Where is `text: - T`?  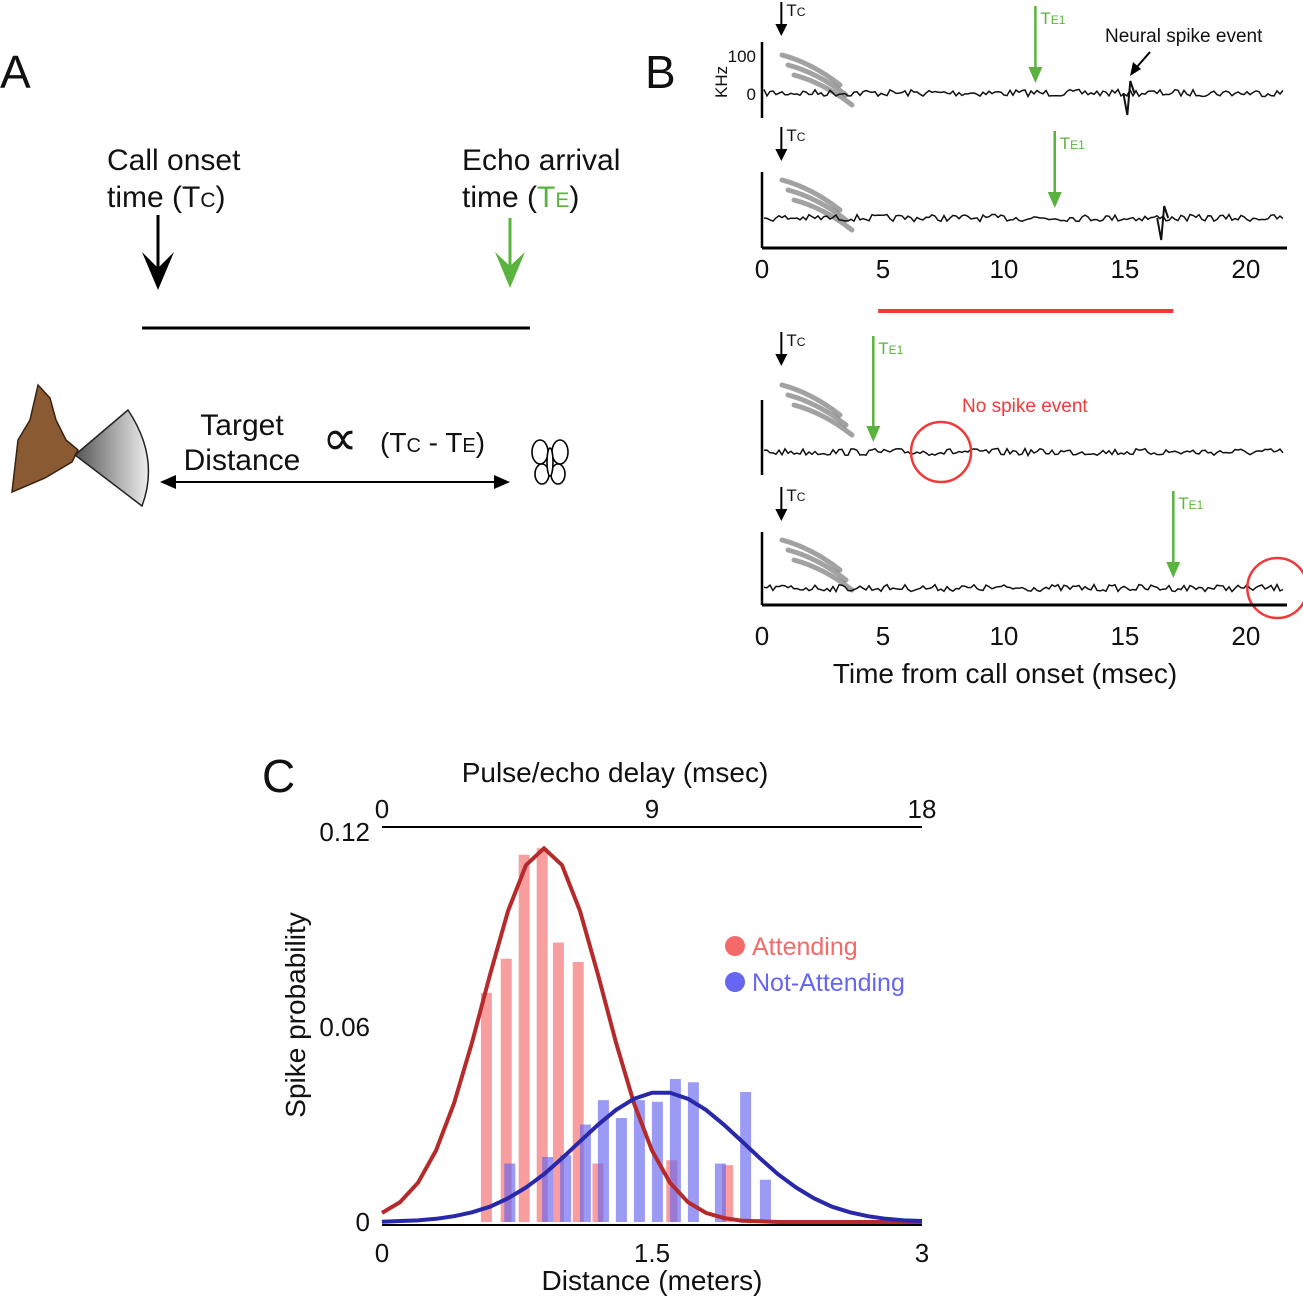
text: - T is located at coordinates (441, 442).